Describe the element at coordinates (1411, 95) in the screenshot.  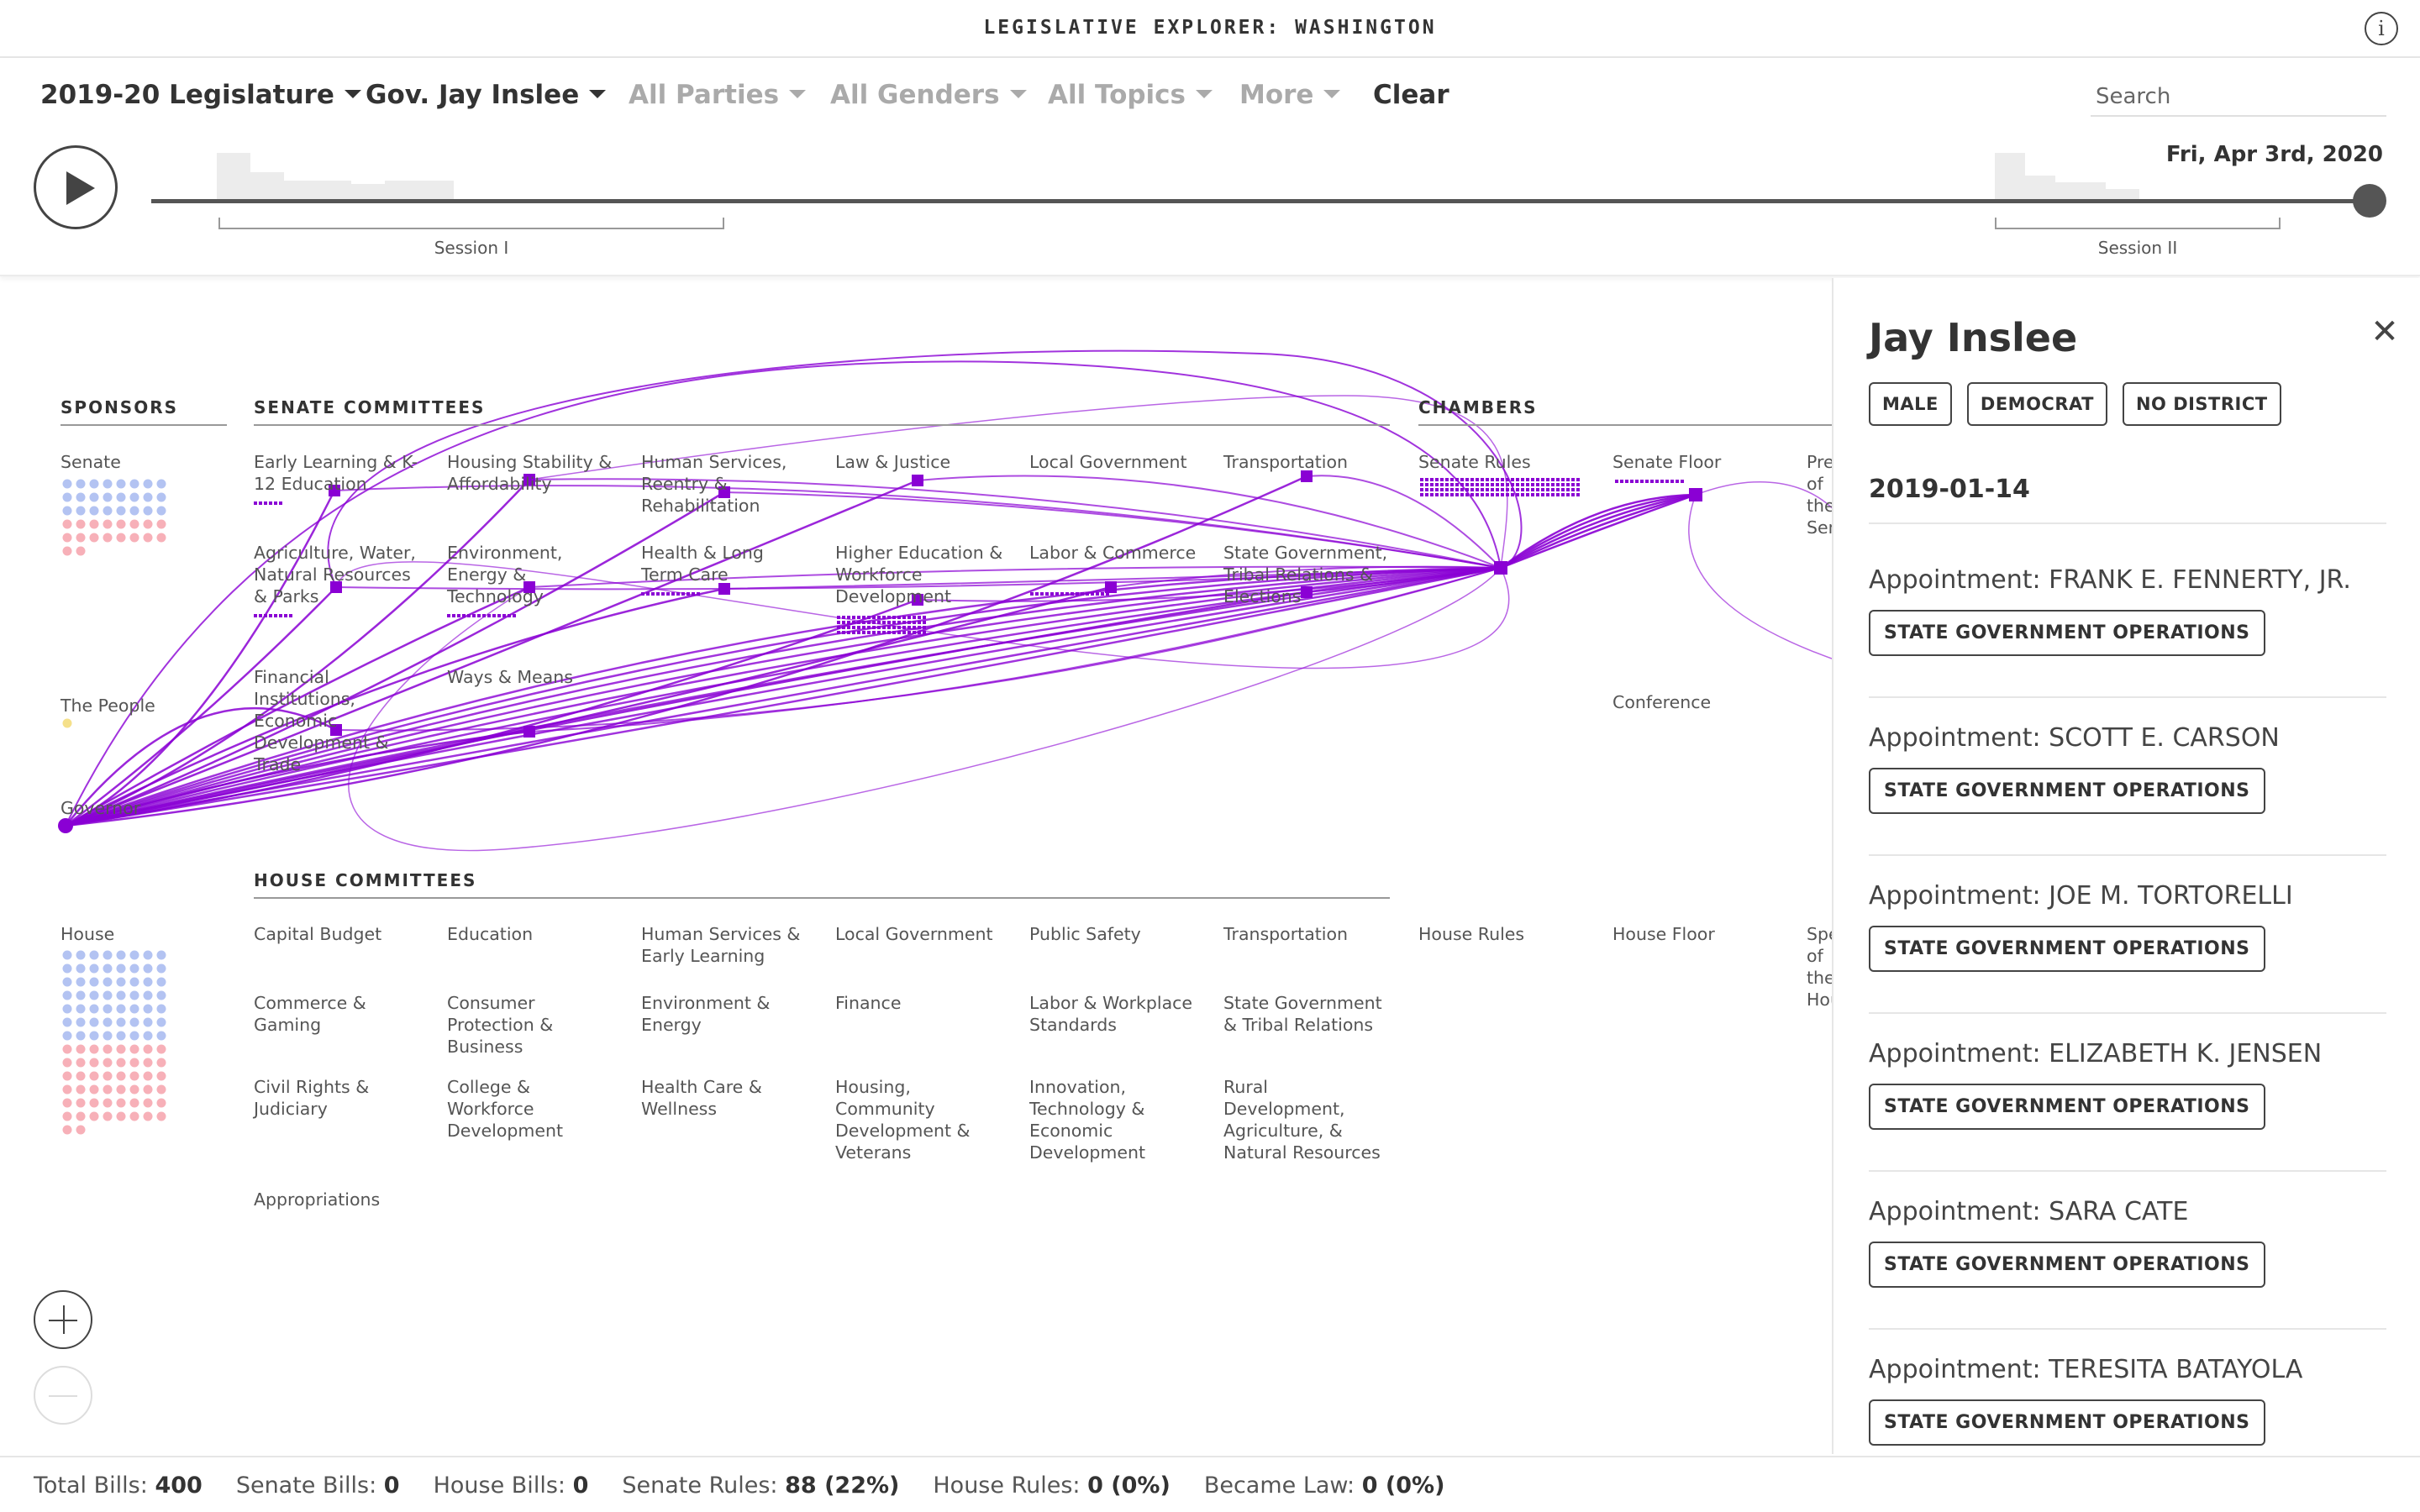
I see `clear-button: Clear` at that location.